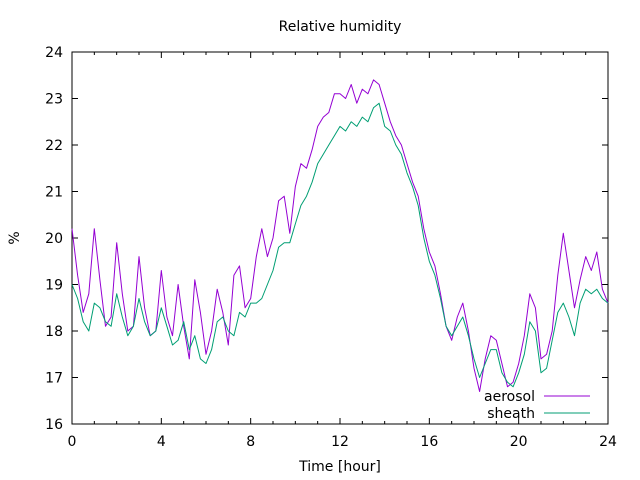 Image resolution: width=640 pixels, height=480 pixels. What do you see at coordinates (72, 442) in the screenshot?
I see `x-tick-label: 0` at bounding box center [72, 442].